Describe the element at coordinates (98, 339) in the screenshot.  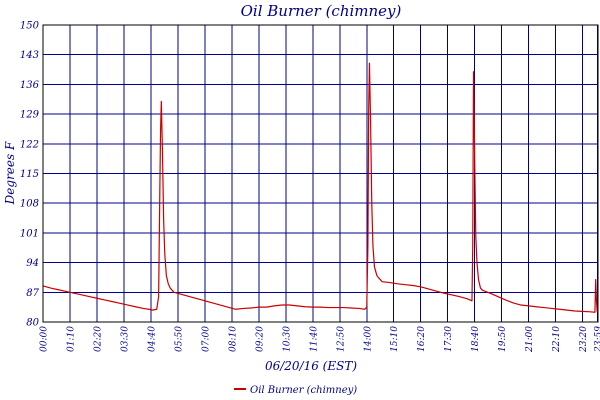
I see `x-tick-label: 02:20` at that location.